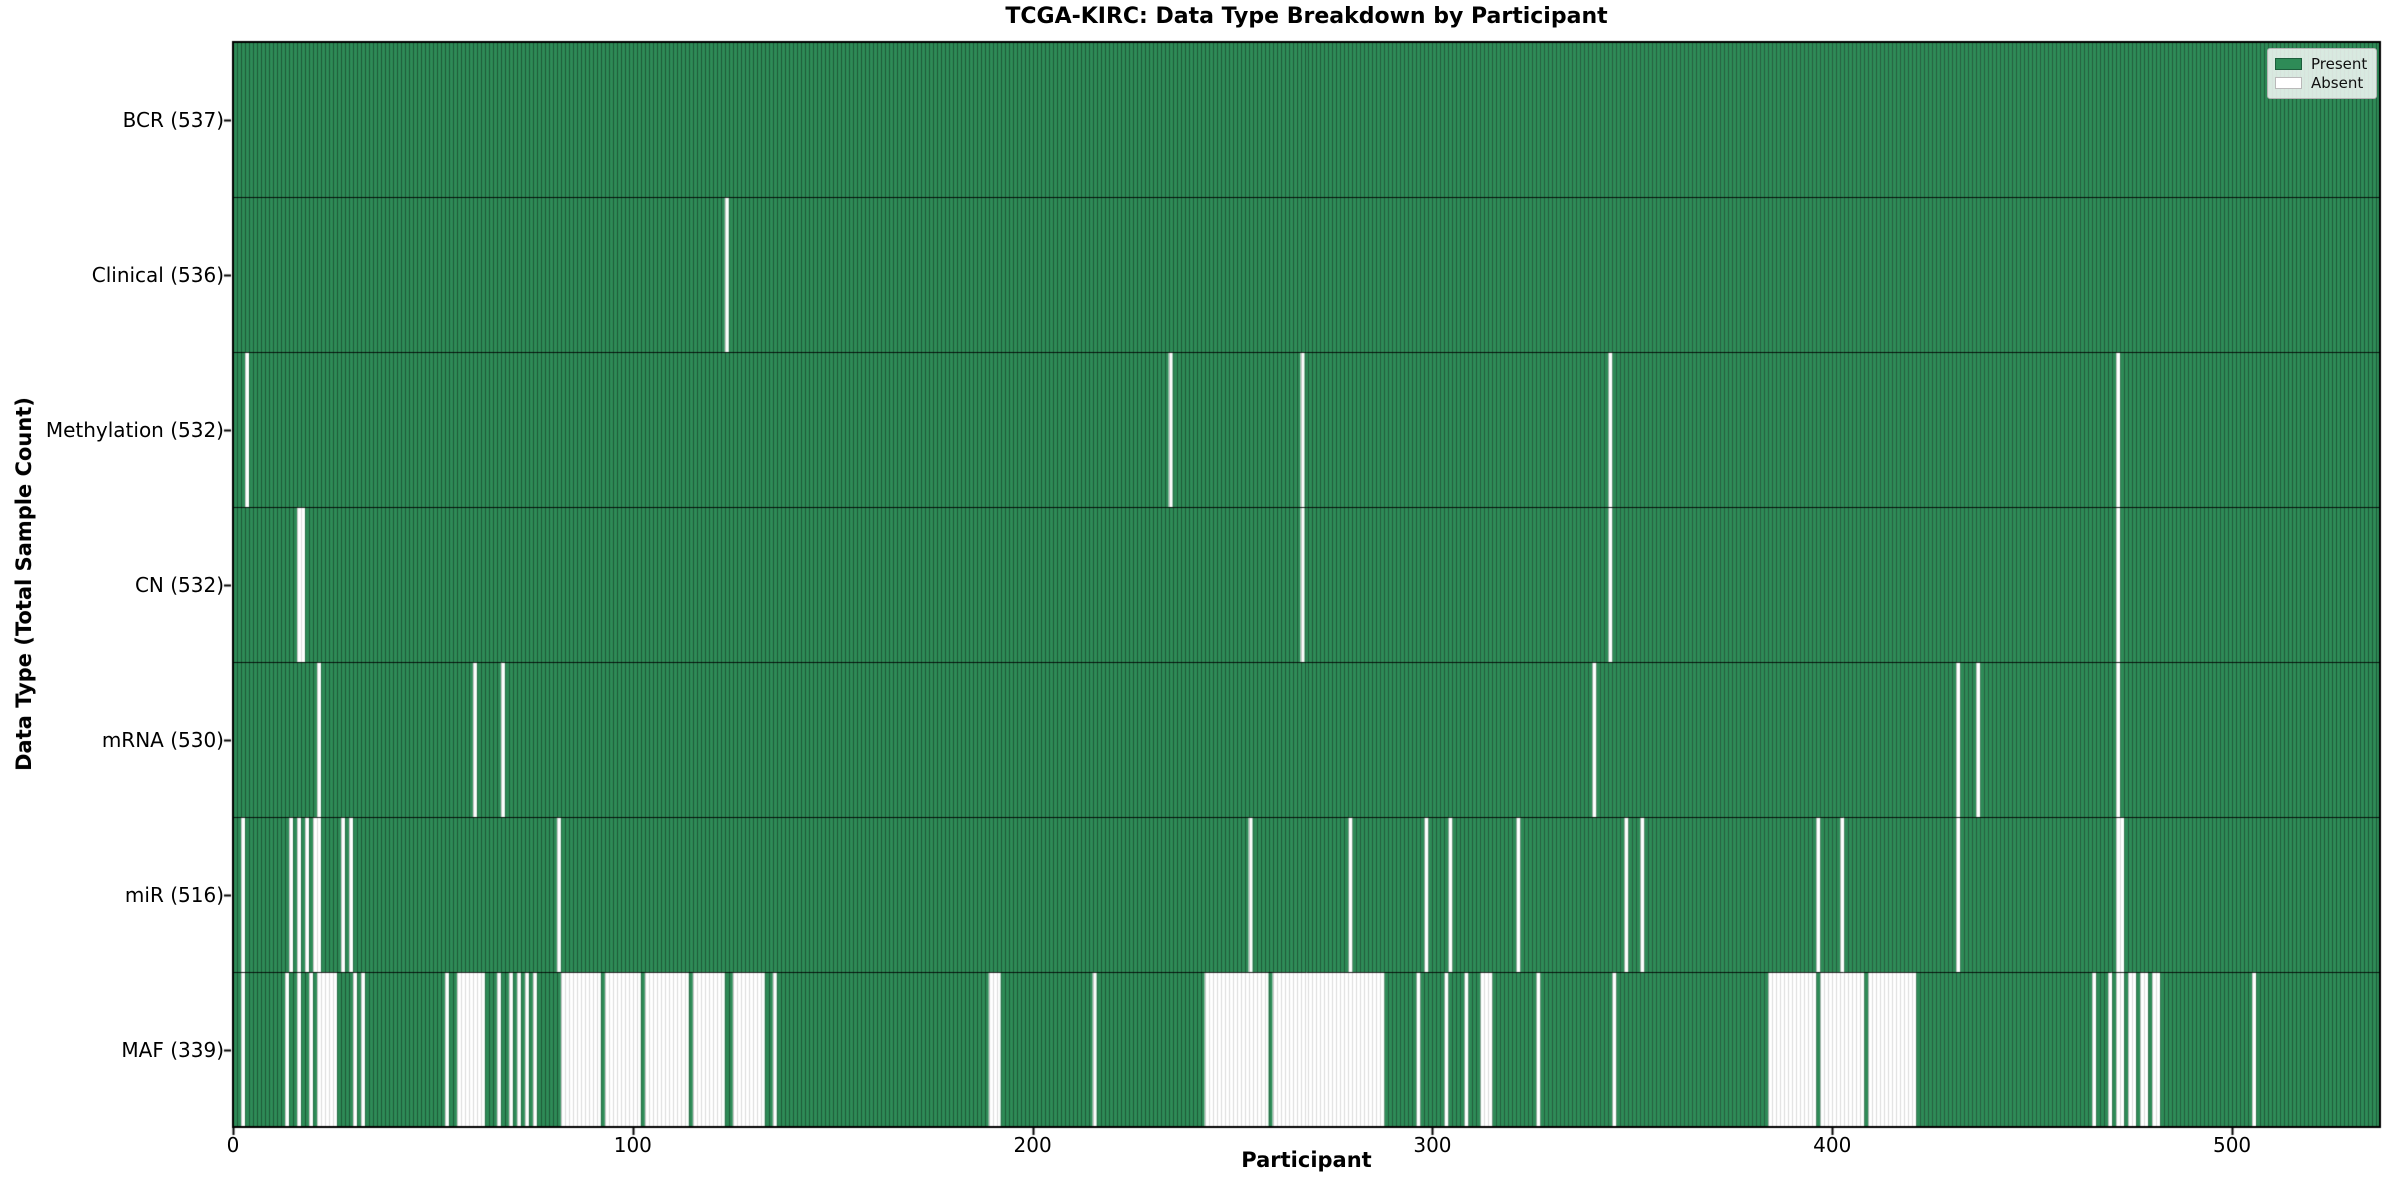 Image resolution: width=2400 pixels, height=1200 pixels. Describe the element at coordinates (172, 1049) in the screenshot. I see `y-tick-label: MAF (339)` at that location.